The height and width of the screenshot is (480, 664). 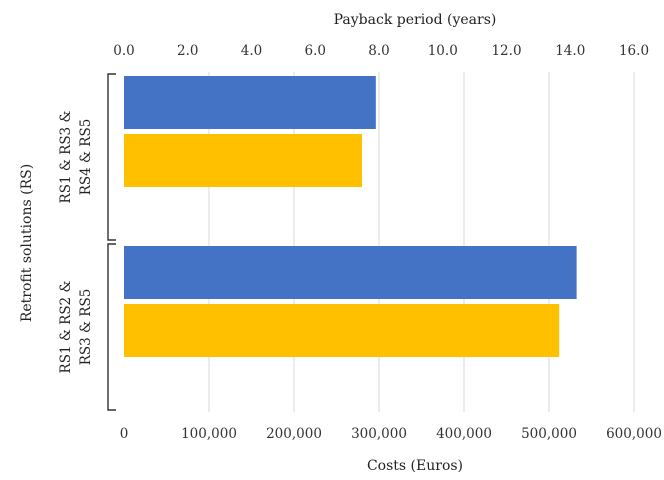 I want to click on cost-tick-label: 200,000, so click(x=294, y=434).